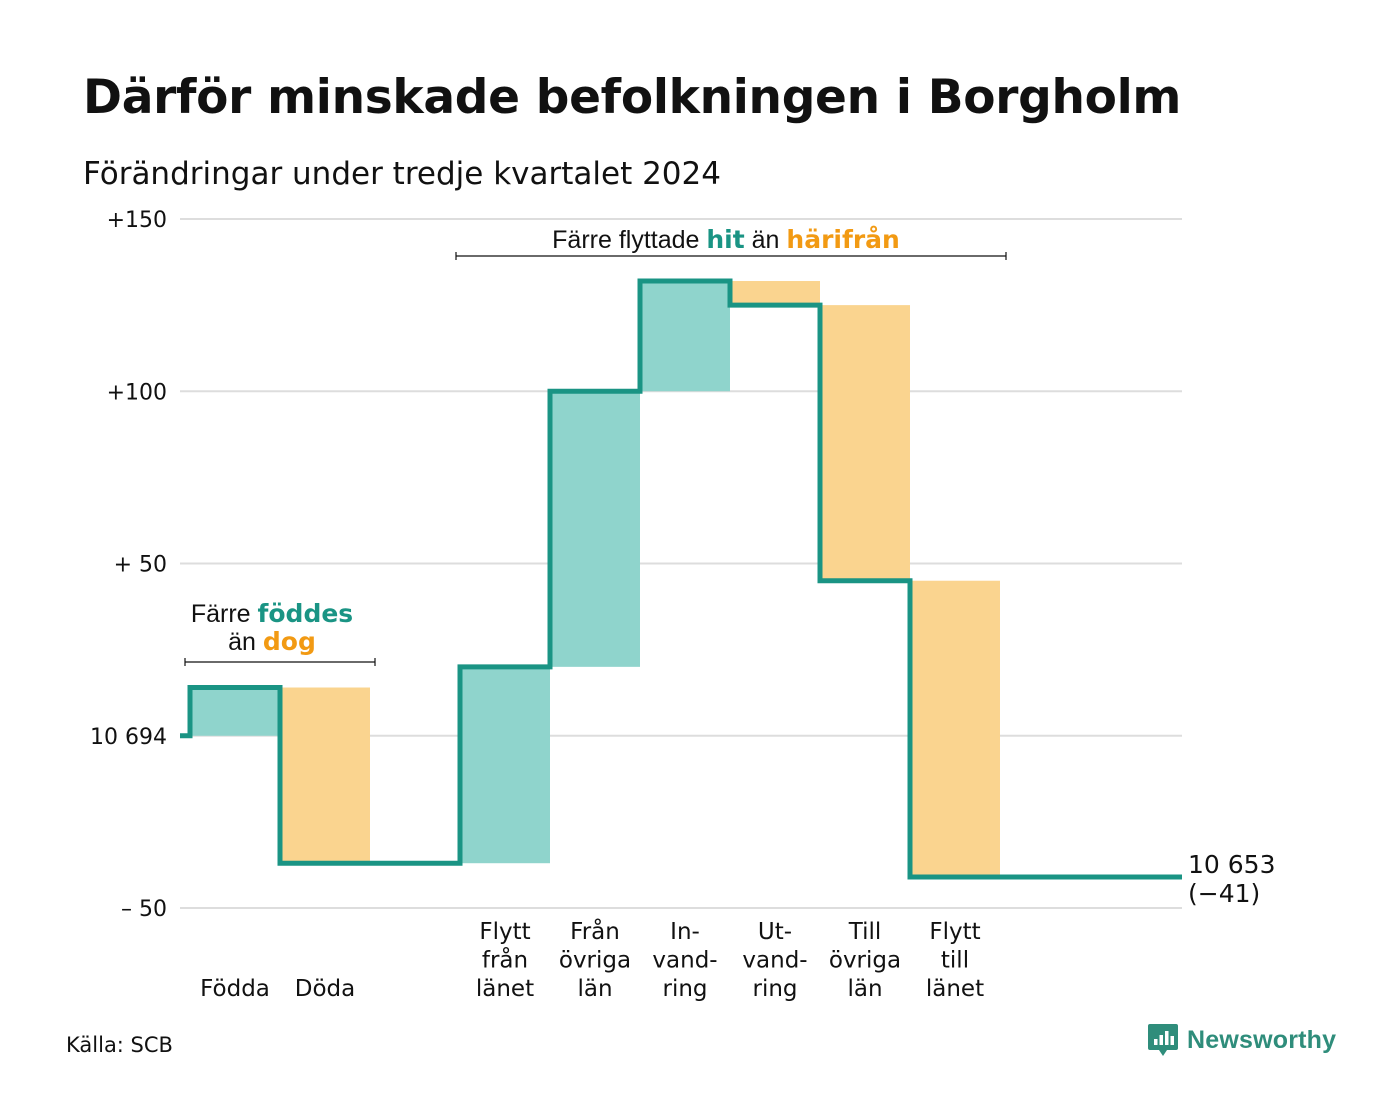 This screenshot has width=1400, height=1120. I want to click on moves-annotation-line-1: Färre flyttade hit än härifrån, so click(726, 239).